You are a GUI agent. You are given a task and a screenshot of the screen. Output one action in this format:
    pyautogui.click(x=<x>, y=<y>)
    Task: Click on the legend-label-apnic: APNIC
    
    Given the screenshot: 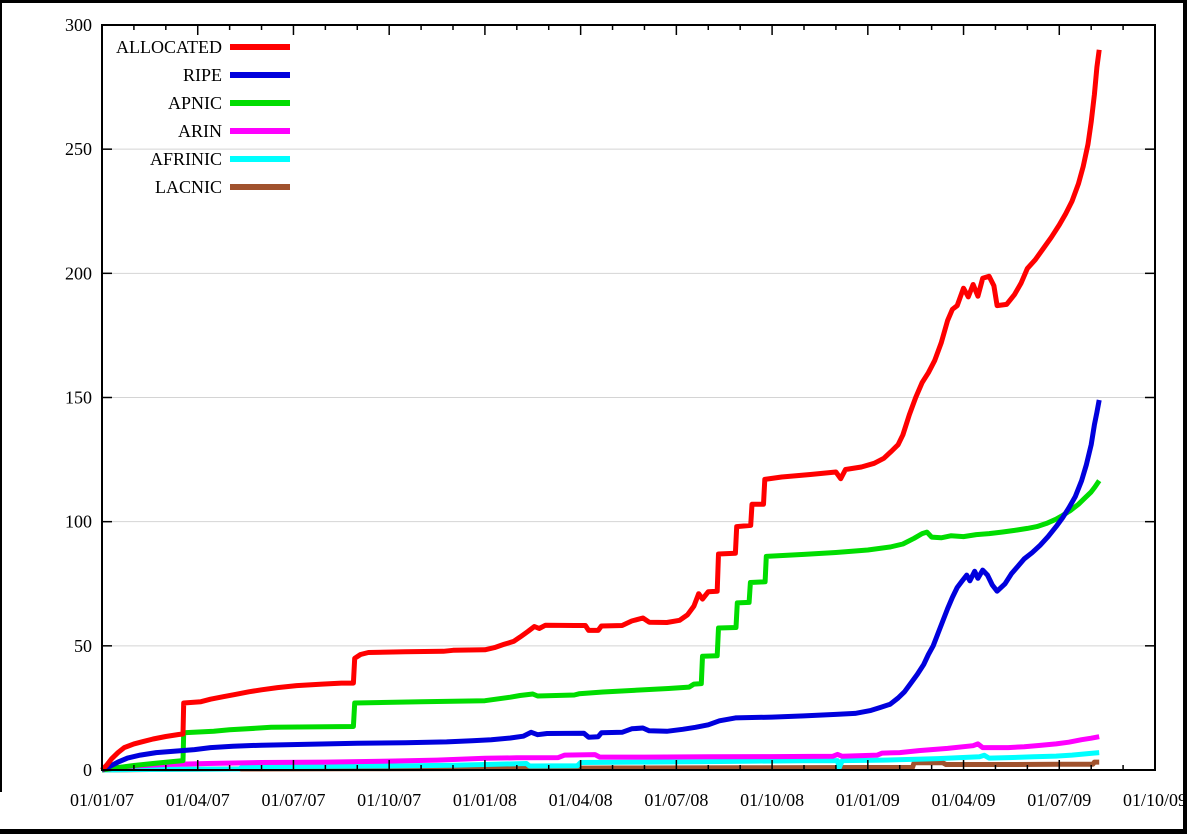 What is the action you would take?
    pyautogui.click(x=195, y=103)
    